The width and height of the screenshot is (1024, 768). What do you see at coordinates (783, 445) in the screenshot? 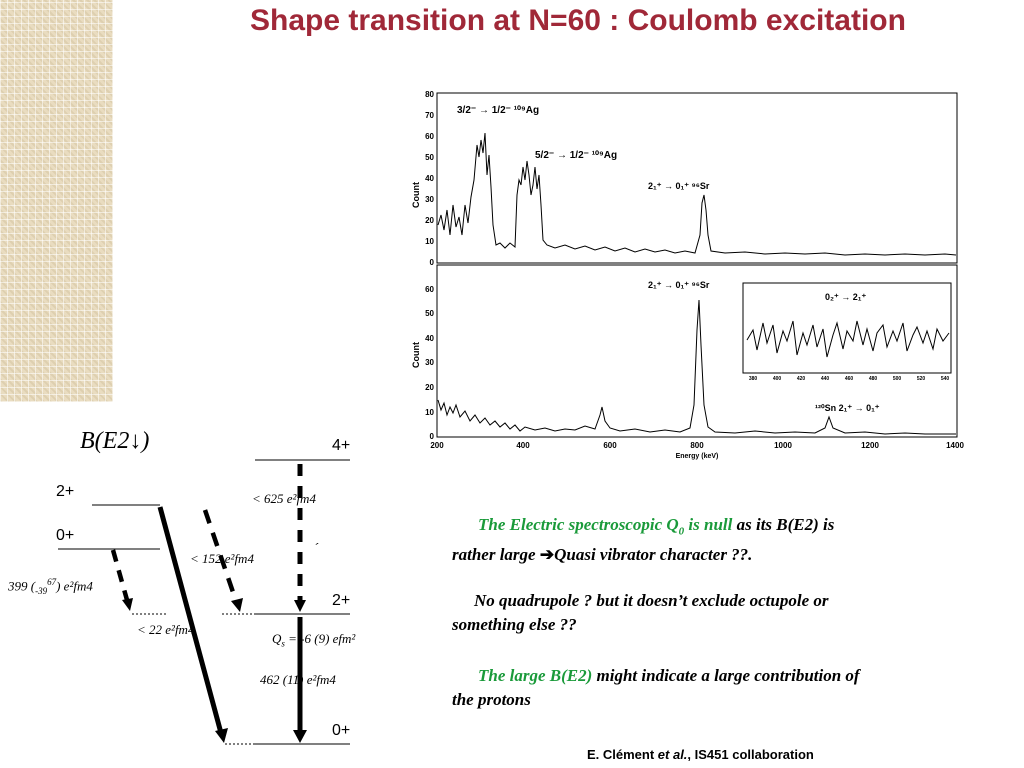
I see `xtick: 1000` at bounding box center [783, 445].